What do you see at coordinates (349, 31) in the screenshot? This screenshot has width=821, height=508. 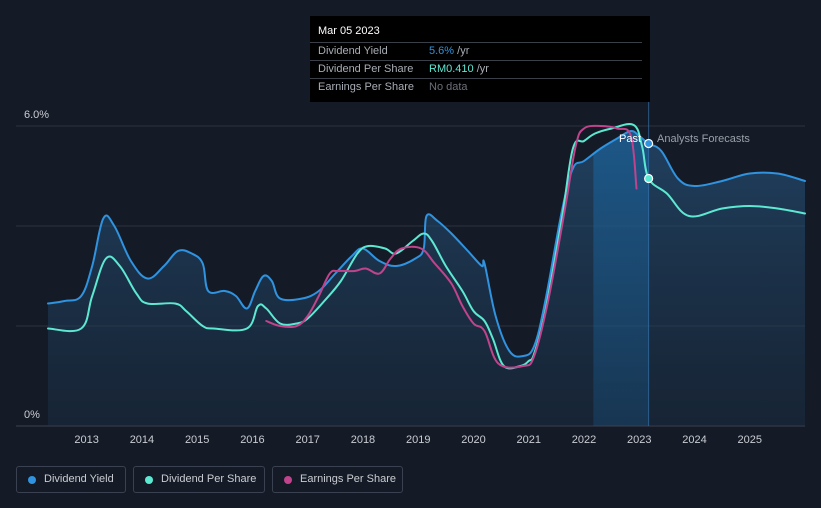 I see `tooltip-date: Mar 05 2023` at bounding box center [349, 31].